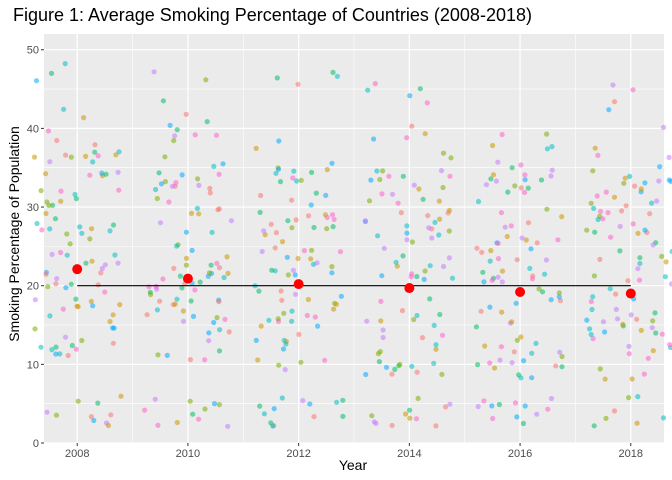 The width and height of the screenshot is (672, 480). Describe the element at coordinates (298, 454) in the screenshot. I see `x-tick-label: 2012` at that location.